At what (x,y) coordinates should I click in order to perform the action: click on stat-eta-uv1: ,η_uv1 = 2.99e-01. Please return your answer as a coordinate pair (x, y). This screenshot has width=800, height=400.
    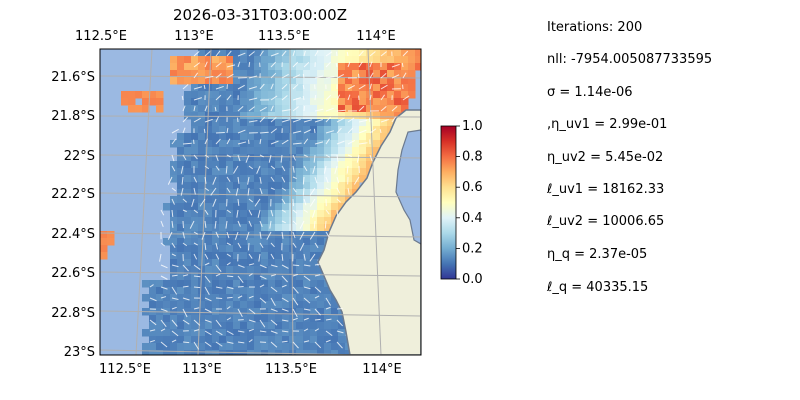
    Looking at the image, I should click on (607, 124).